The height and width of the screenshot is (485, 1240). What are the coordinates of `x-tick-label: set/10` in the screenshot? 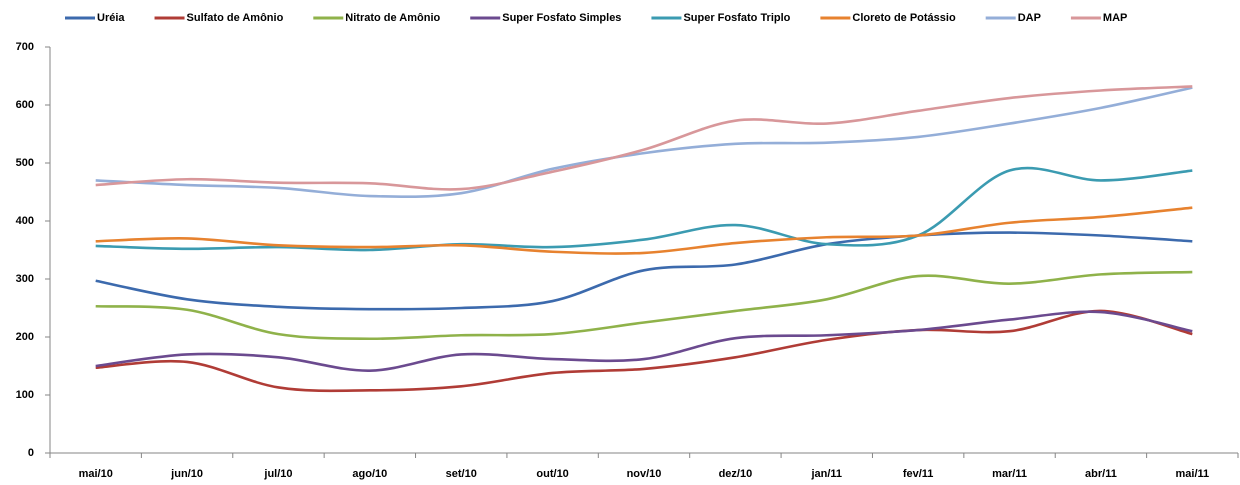 It's located at (461, 474).